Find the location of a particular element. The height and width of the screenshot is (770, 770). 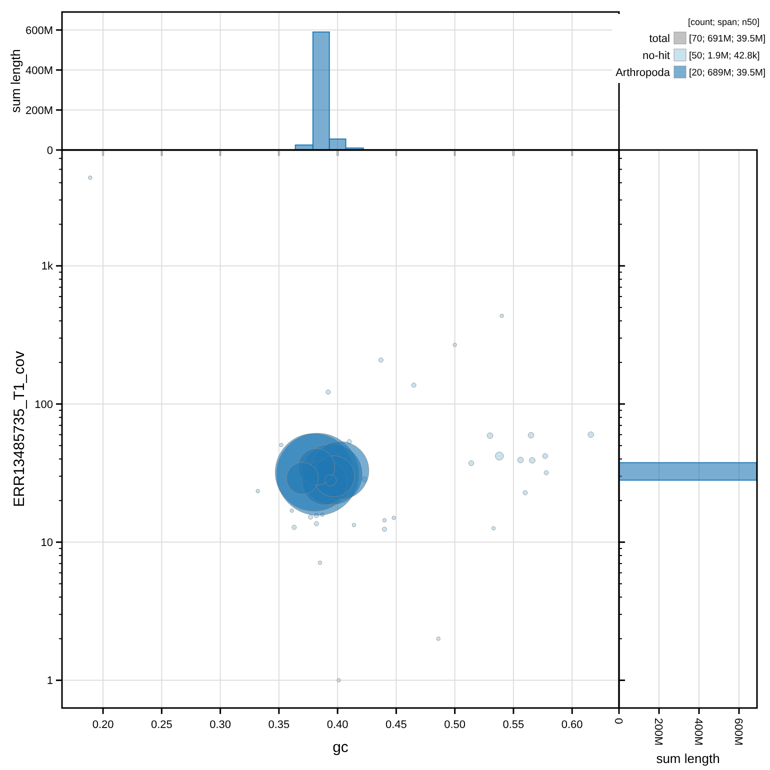

x-tick-label: 400M is located at coordinates (698, 732).